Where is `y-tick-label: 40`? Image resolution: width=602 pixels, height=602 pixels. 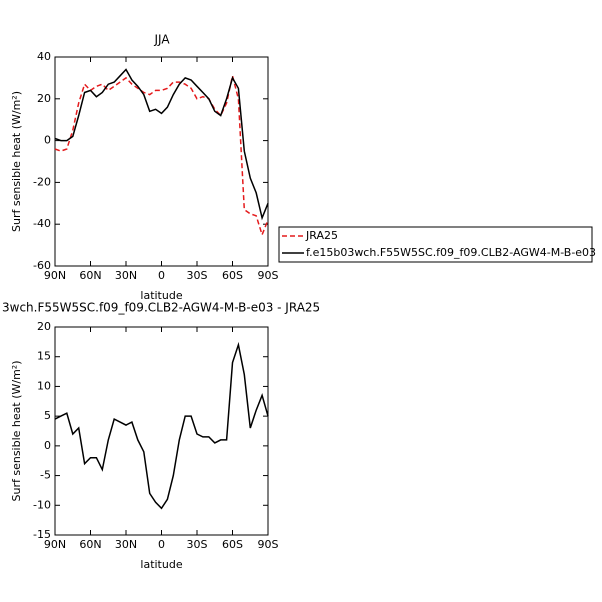
y-tick-label: 40 is located at coordinates (44, 56).